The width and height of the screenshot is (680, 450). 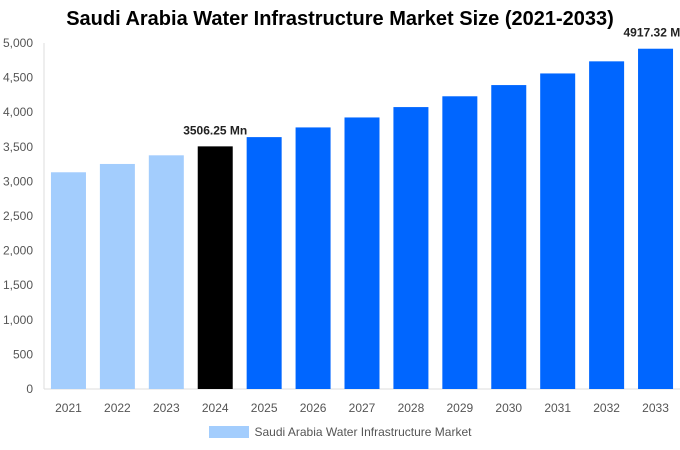 I want to click on legend: Saudi Arabia Water Infrastructure Market, so click(x=340, y=432).